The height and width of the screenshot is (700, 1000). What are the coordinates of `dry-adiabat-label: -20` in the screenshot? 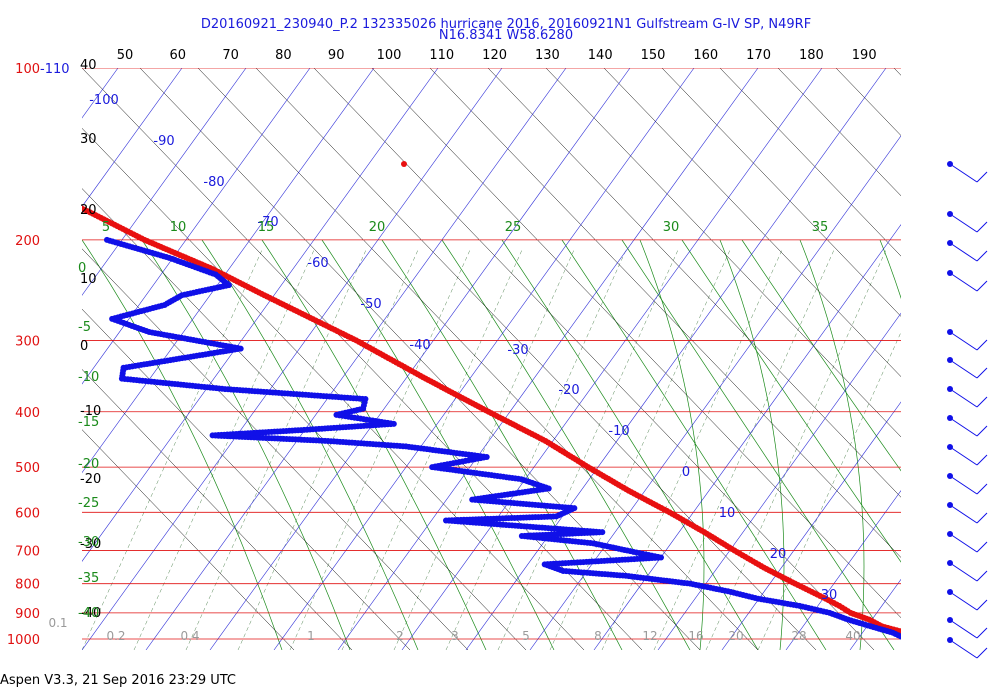 It's located at (568, 390).